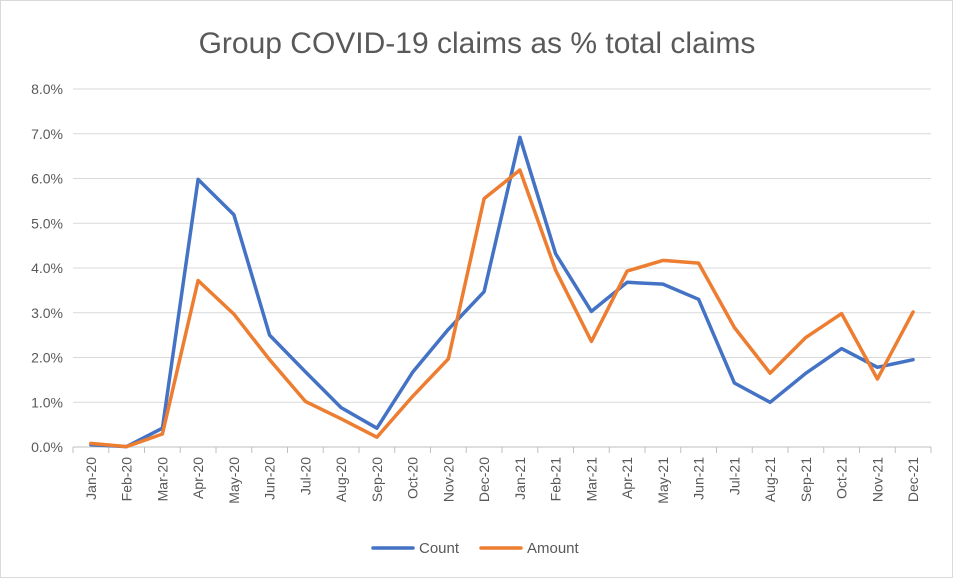  I want to click on x-tick-label: Sep-20, so click(377, 479).